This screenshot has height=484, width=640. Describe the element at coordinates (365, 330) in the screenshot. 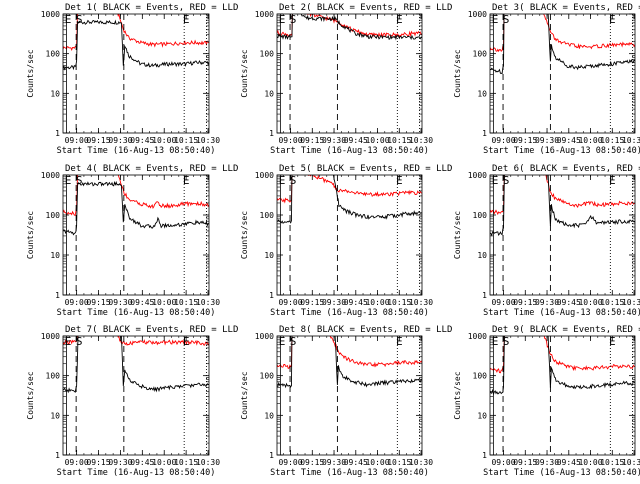

I see `panel-title: Det 8( BLACK = Events, RED = LLD` at that location.